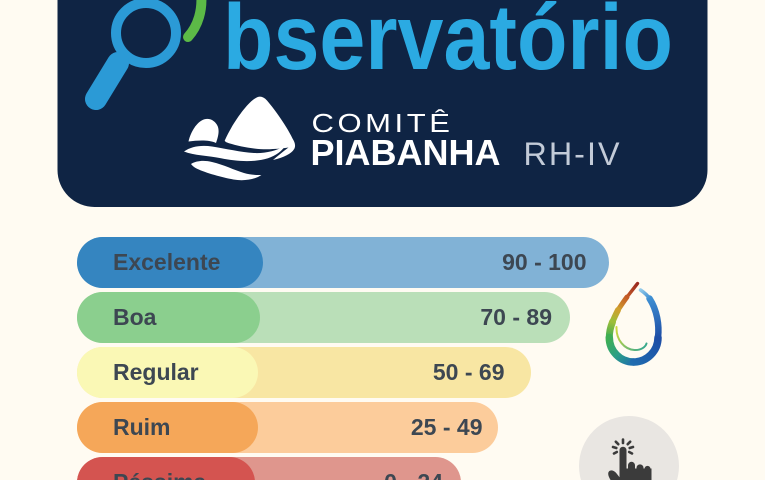  Describe the element at coordinates (447, 427) in the screenshot. I see `svg-text: 25 - 49` at that location.